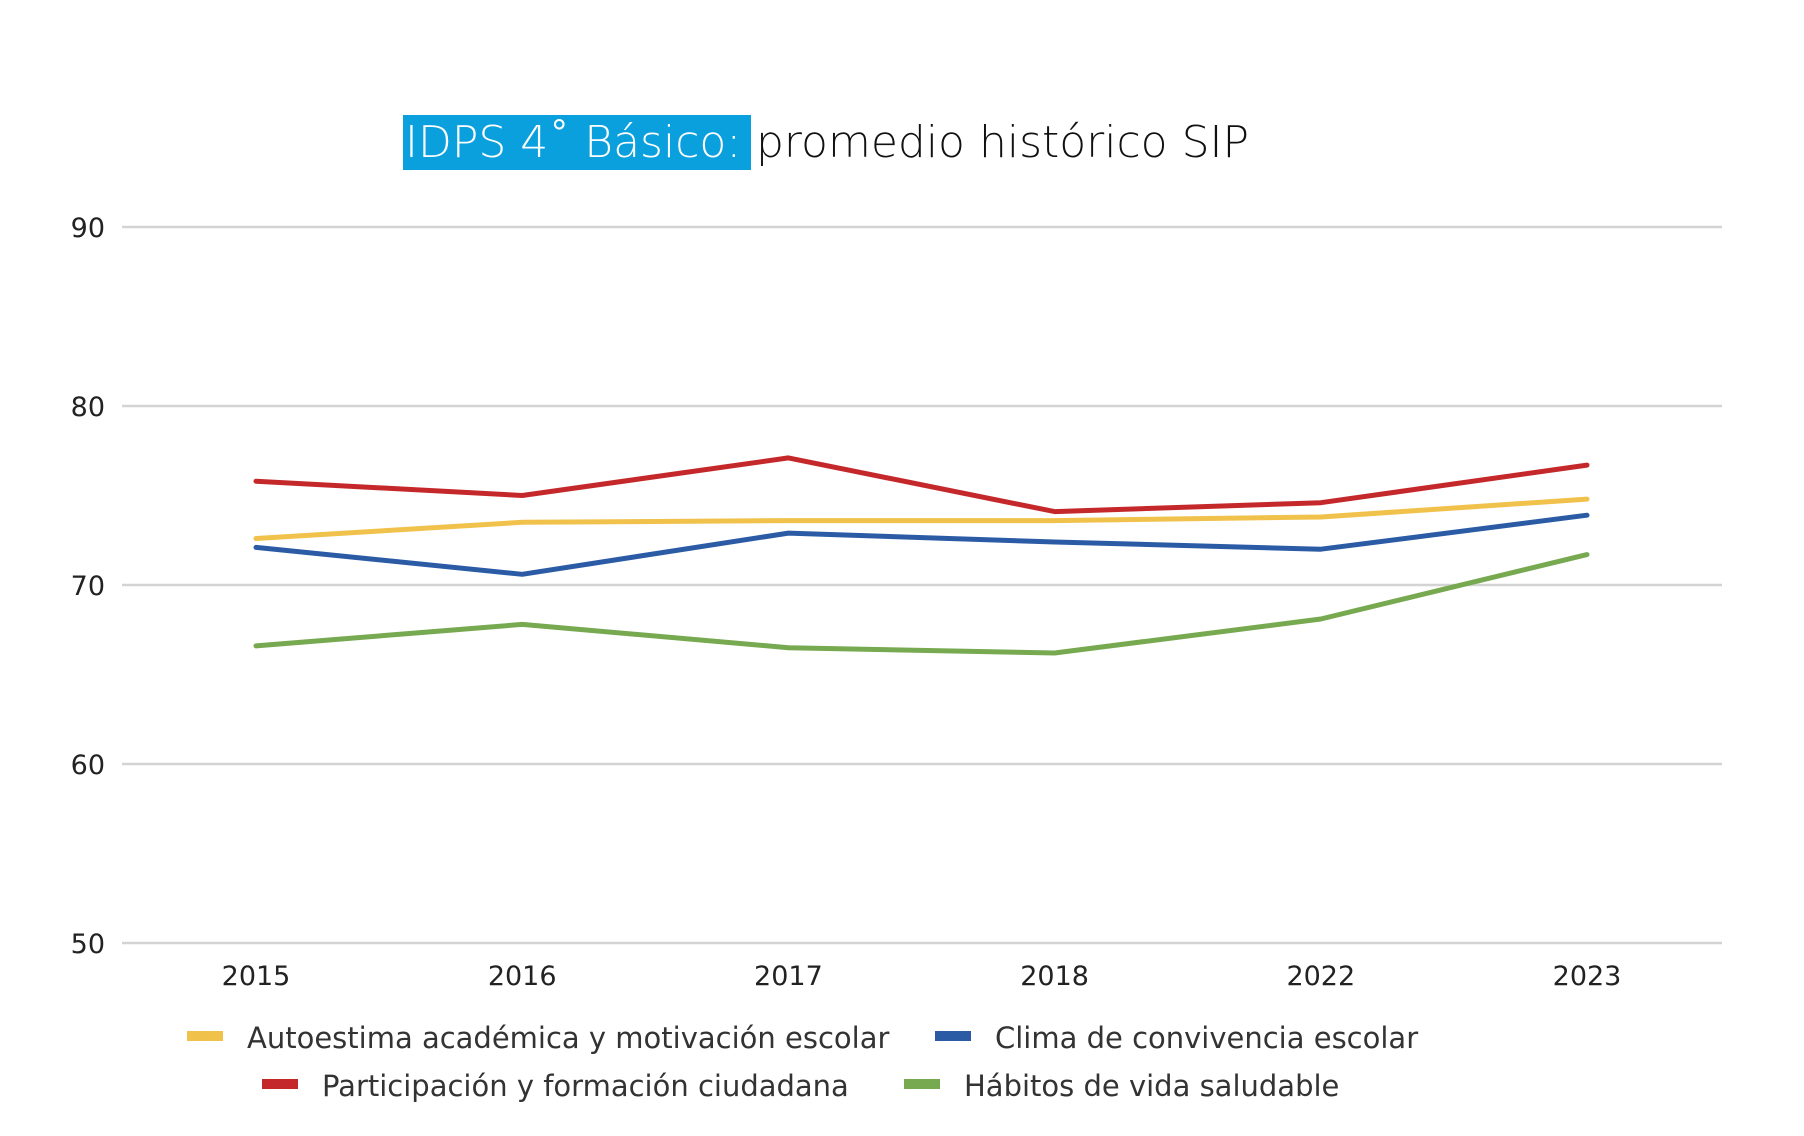 Image resolution: width=1804 pixels, height=1136 pixels. What do you see at coordinates (88, 944) in the screenshot?
I see `y-tick-label: 50` at bounding box center [88, 944].